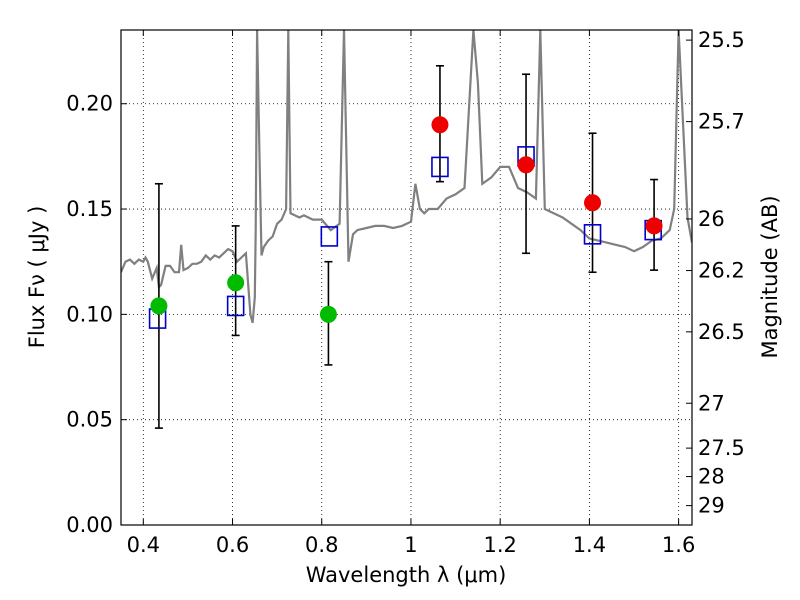 The height and width of the screenshot is (600, 800). What do you see at coordinates (89, 209) in the screenshot?
I see `y-tick-label: 0.15` at bounding box center [89, 209].